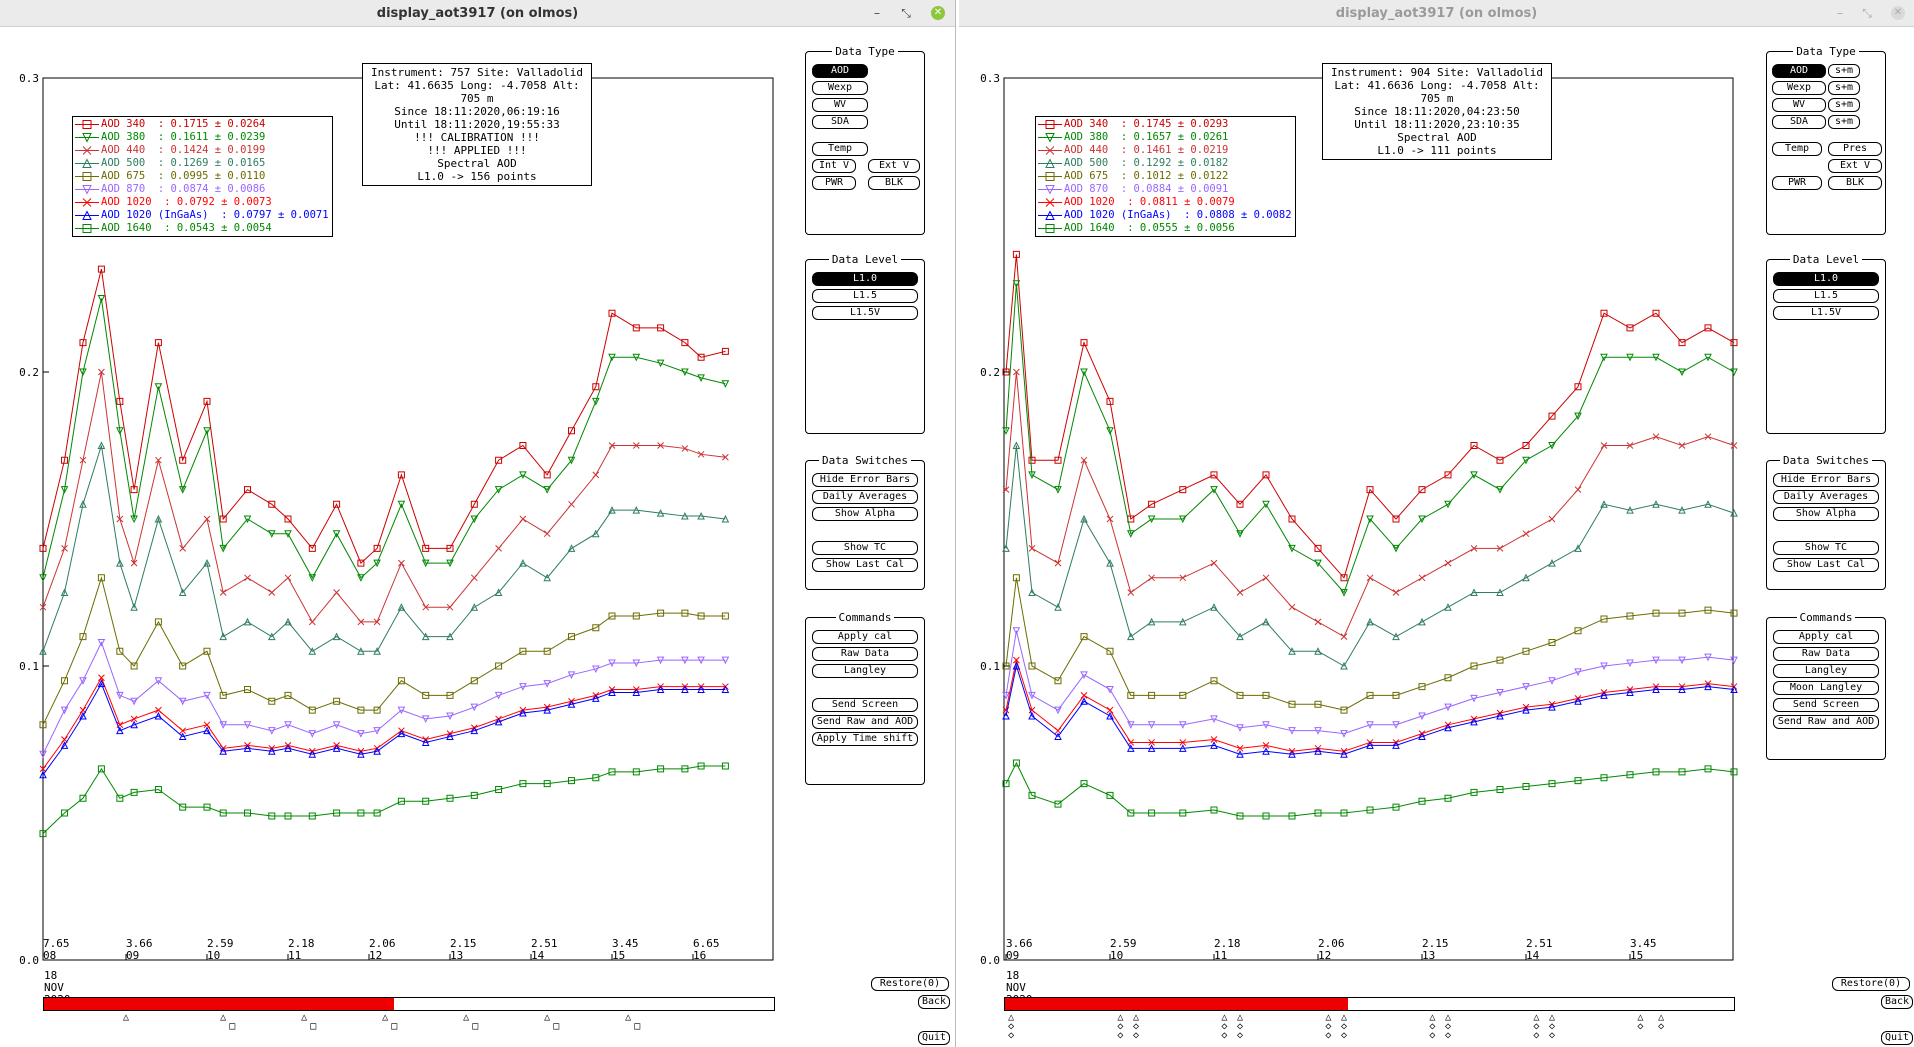 This screenshot has height=1047, width=1914. I want to click on legend-marker, so click(1050, 138).